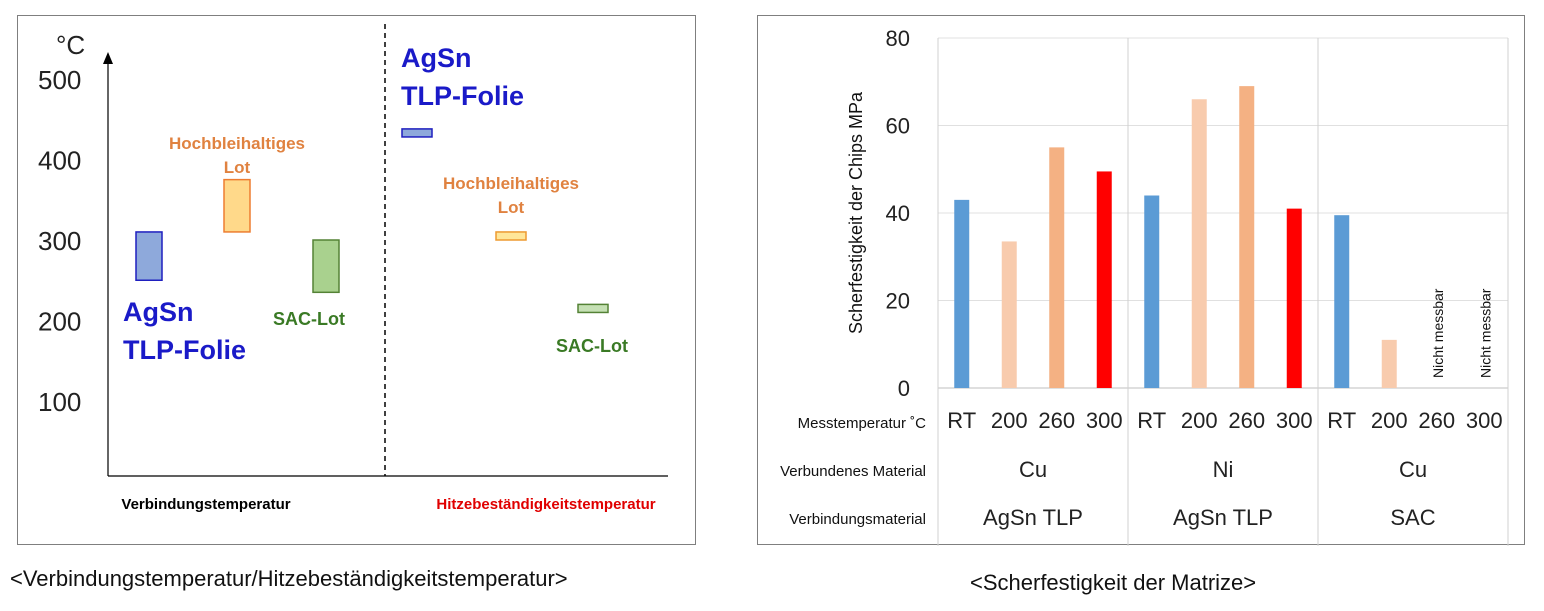 This screenshot has height=611, width=1544. I want to click on y-tick-label: 100, so click(59, 402).